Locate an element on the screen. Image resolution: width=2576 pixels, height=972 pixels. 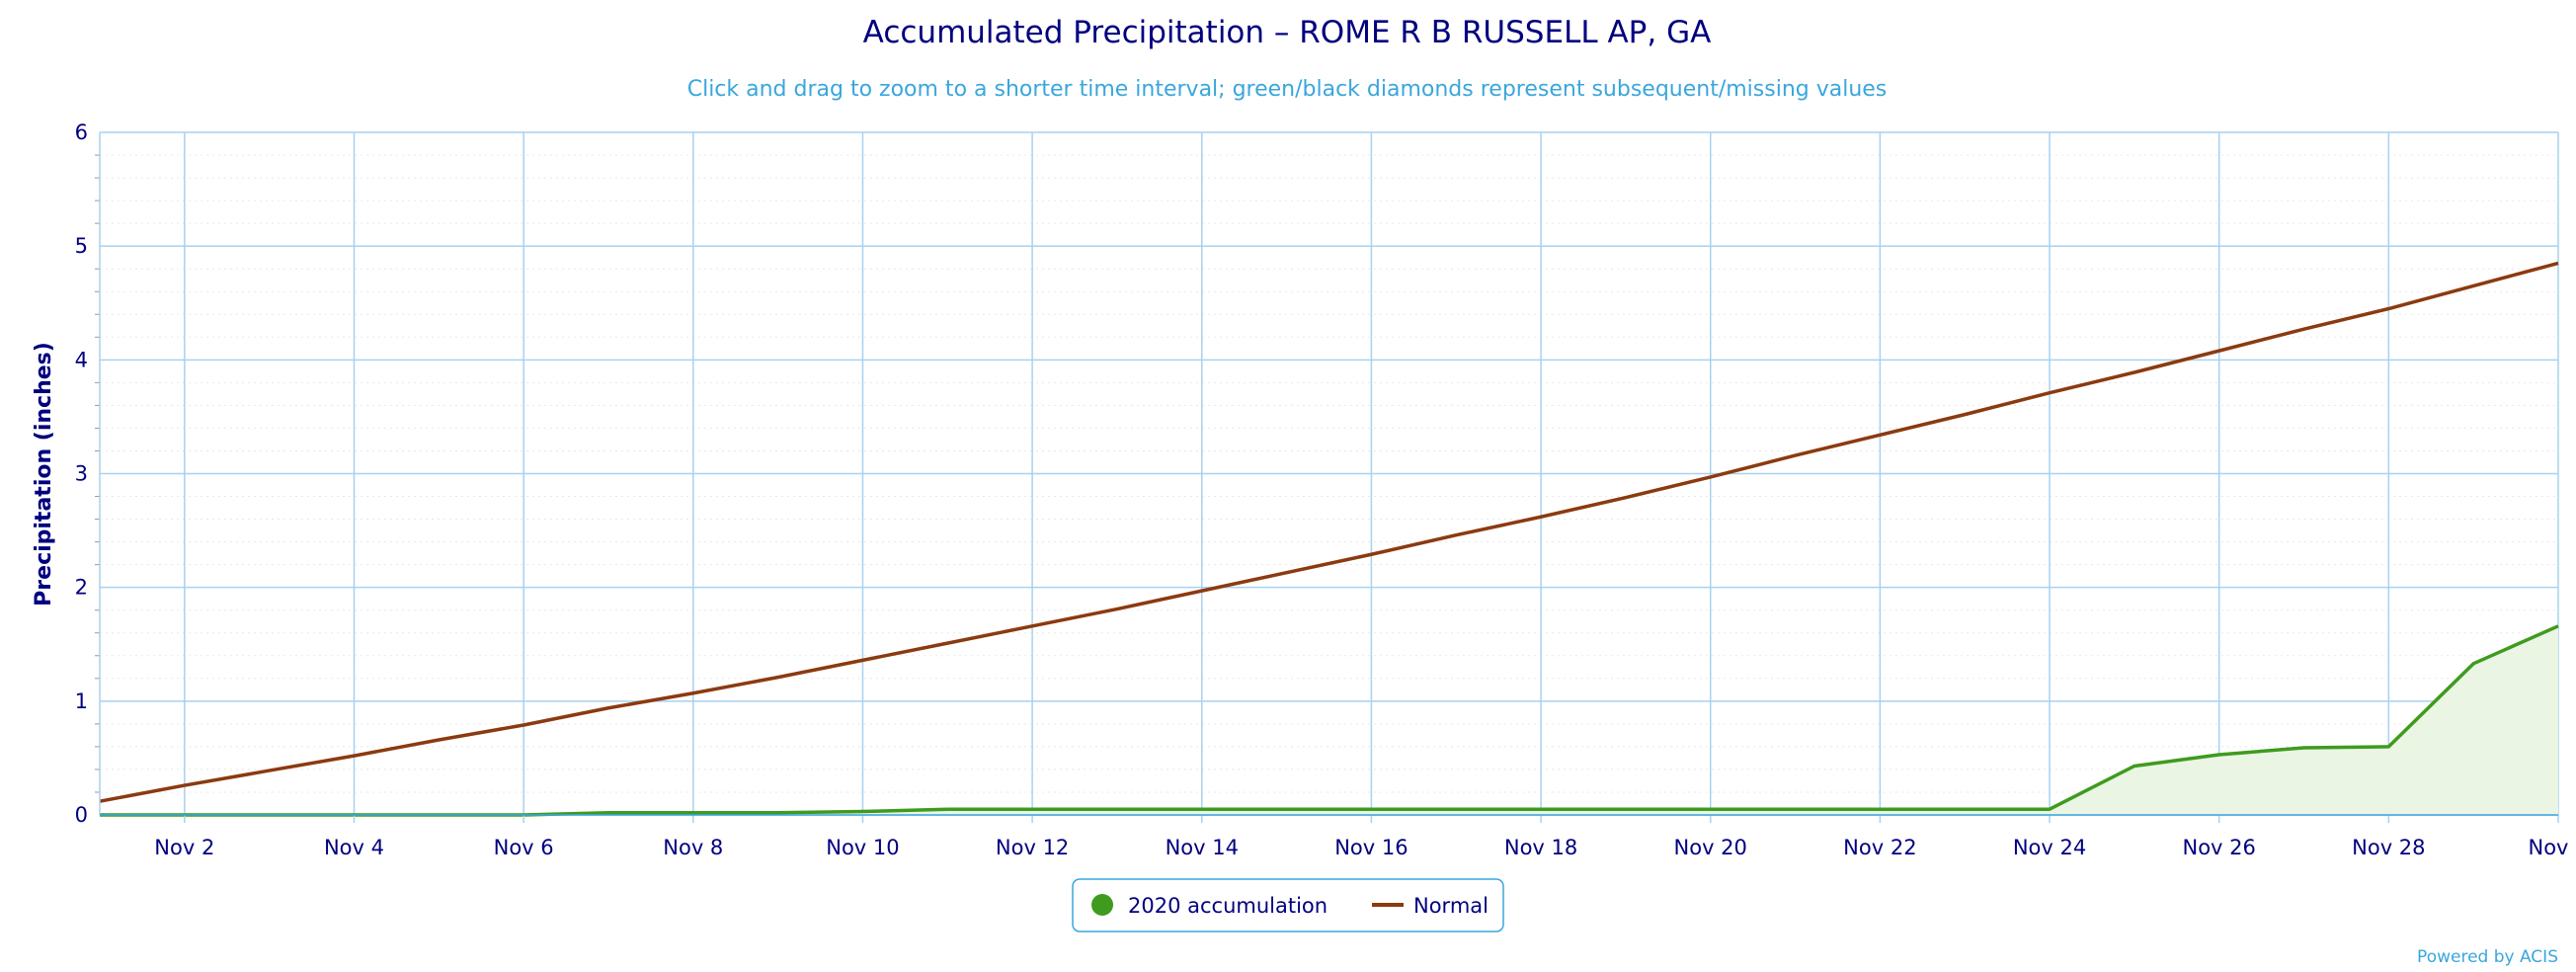
x-tick-label: Nov 18 is located at coordinates (1540, 848).